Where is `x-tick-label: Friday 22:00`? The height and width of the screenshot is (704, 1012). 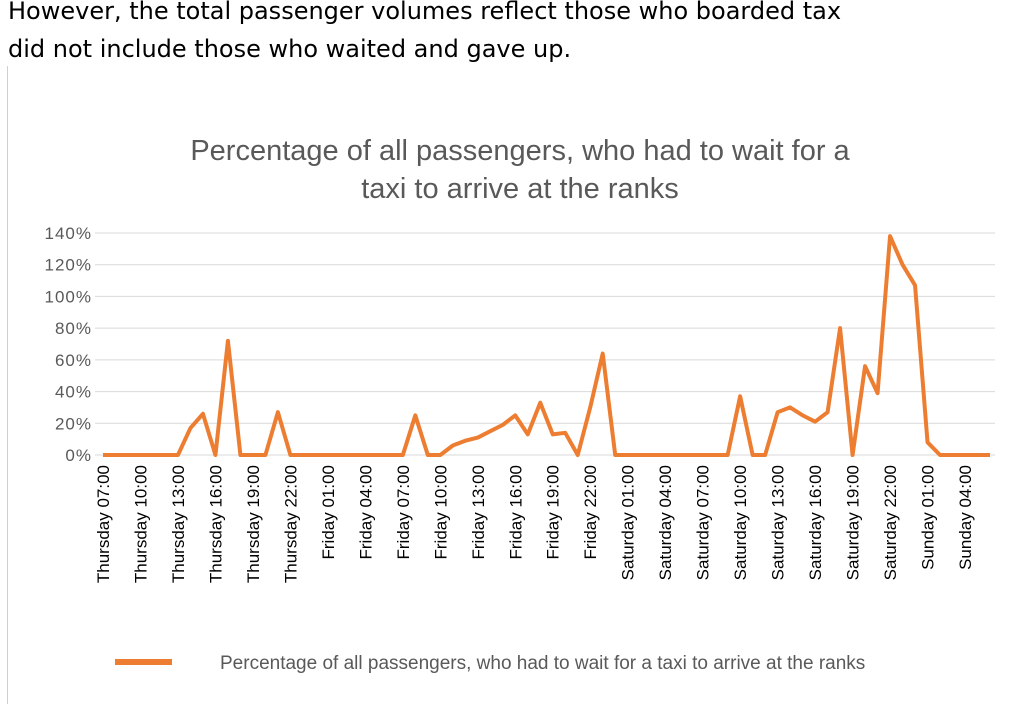
x-tick-label: Friday 22:00 is located at coordinates (590, 512).